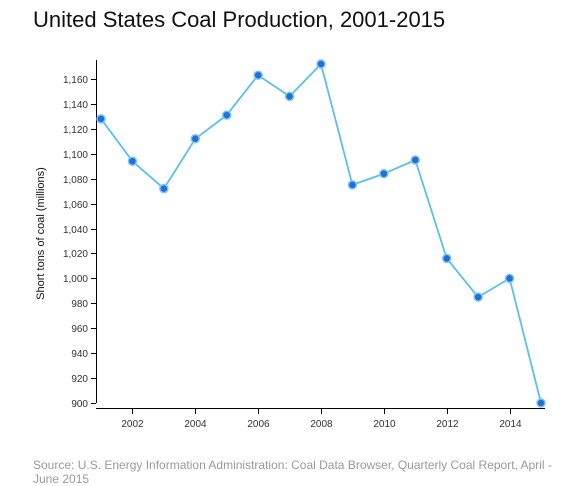 This screenshot has width=571, height=486. I want to click on y-tick-label: 1,020, so click(75, 254).